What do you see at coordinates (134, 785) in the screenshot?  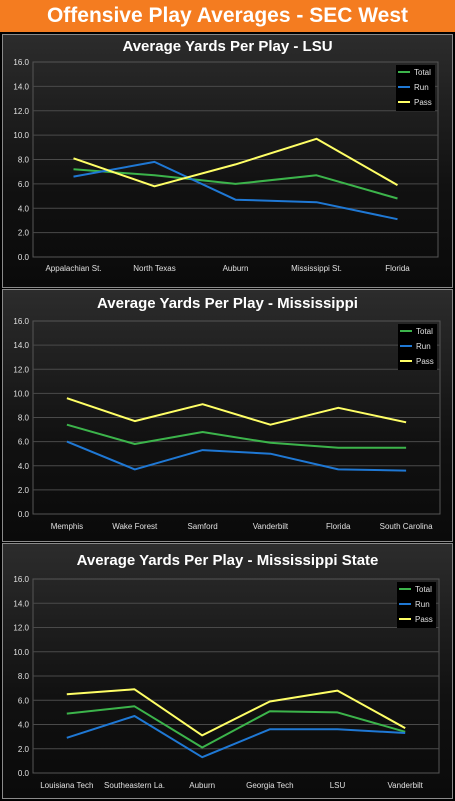 I see `x-tick-label: Southeastern La.` at bounding box center [134, 785].